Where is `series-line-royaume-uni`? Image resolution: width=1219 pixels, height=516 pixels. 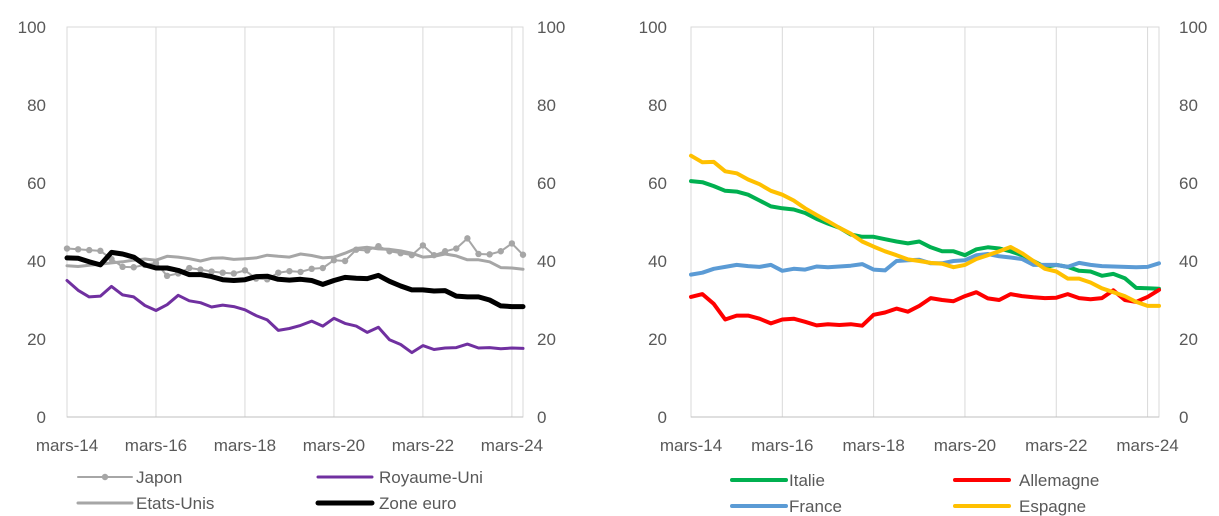 series-line-royaume-uni is located at coordinates (295, 317).